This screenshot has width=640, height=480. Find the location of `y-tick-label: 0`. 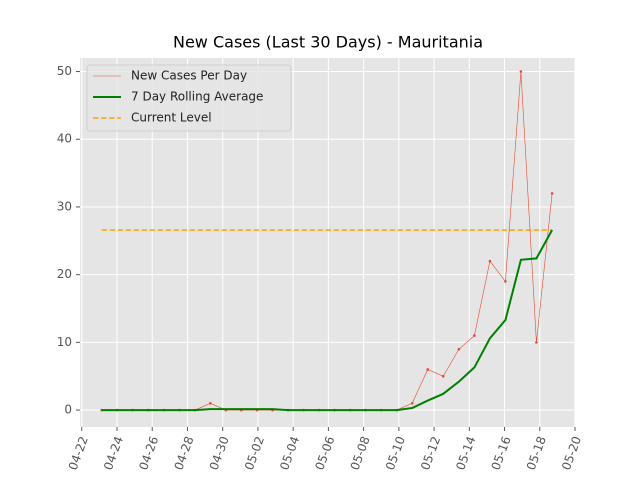

y-tick-label: 0 is located at coordinates (68, 410).